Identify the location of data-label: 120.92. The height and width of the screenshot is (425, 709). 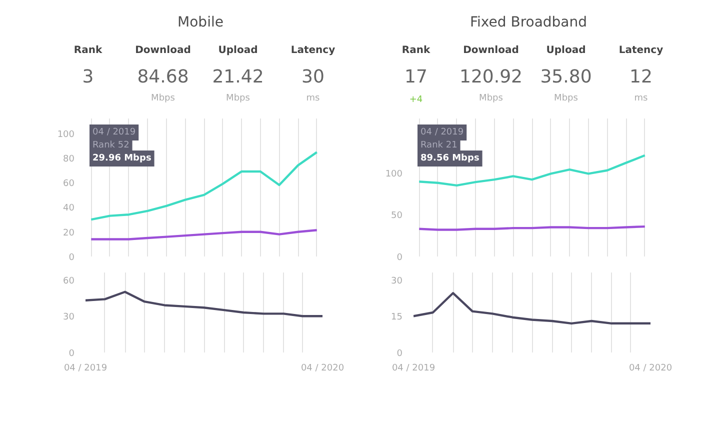
(491, 77).